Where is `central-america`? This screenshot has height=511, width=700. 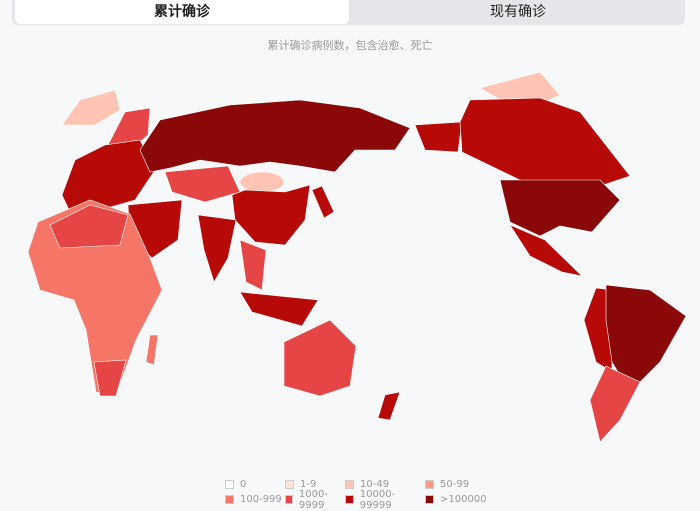
central-america is located at coordinates (546, 250).